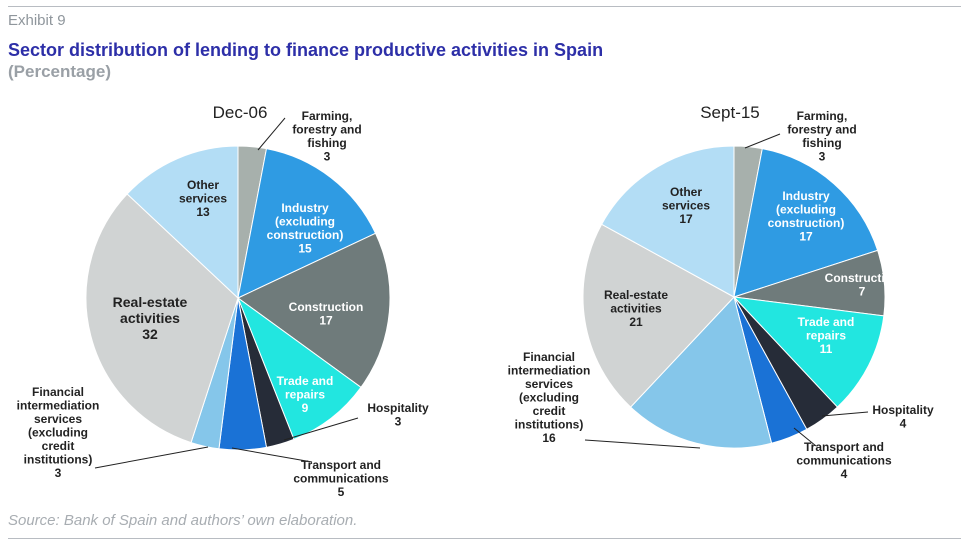  Describe the element at coordinates (730, 112) in the screenshot. I see `pie-title: Sept-15` at that location.